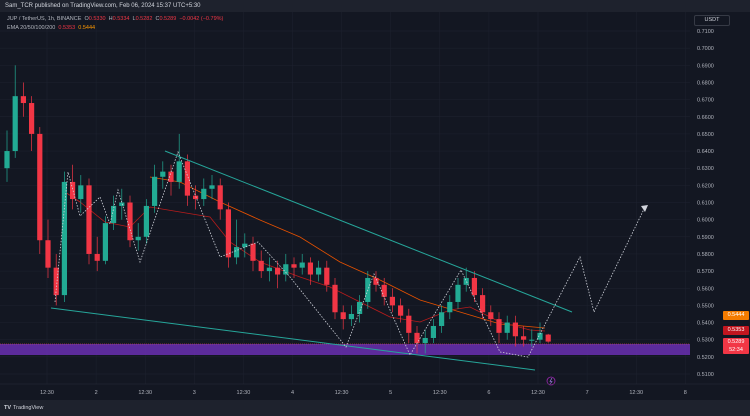 This screenshot has width=750, height=416. I want to click on support-zone, so click(345, 349).